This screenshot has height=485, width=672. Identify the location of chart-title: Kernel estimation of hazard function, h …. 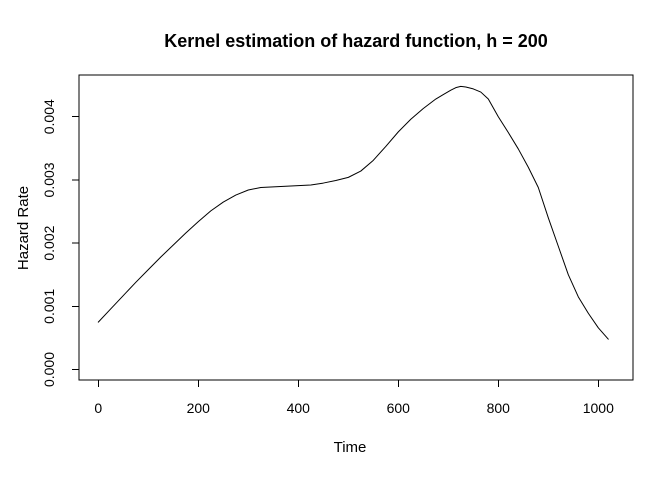
(356, 41).